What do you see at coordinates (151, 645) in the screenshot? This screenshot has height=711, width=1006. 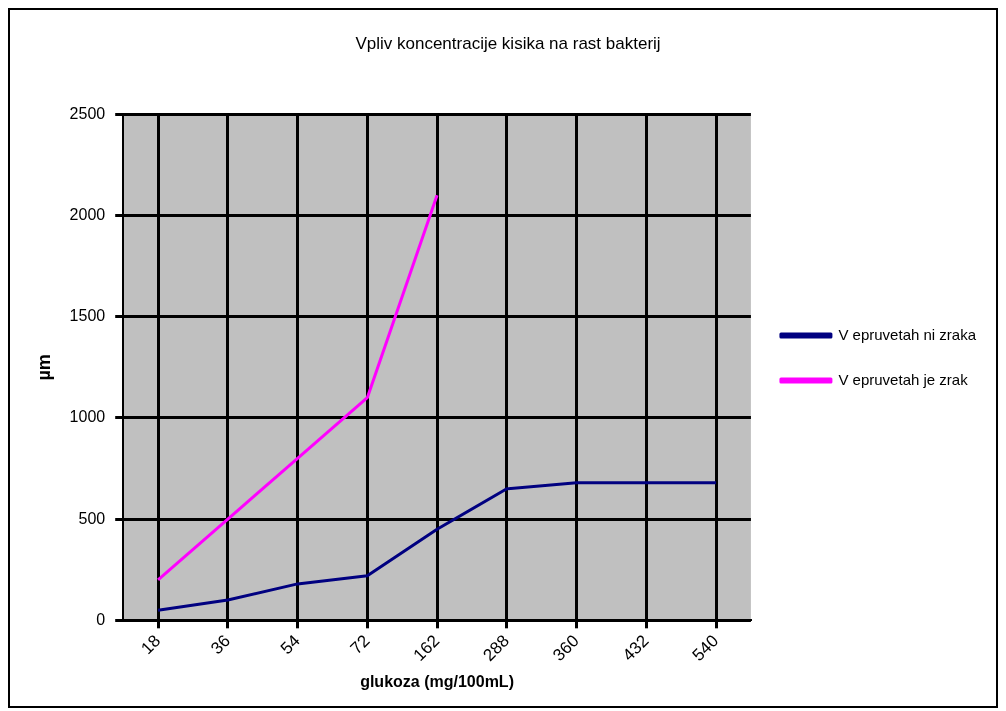 I see `x-tick-label: 18` at bounding box center [151, 645].